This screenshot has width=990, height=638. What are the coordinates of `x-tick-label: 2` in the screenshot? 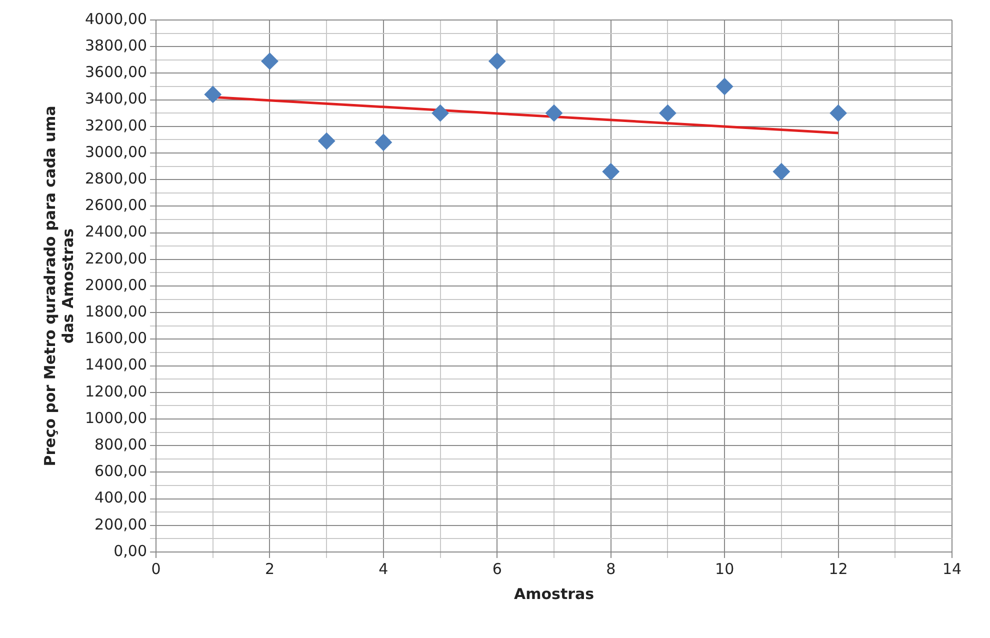 It's located at (269, 569).